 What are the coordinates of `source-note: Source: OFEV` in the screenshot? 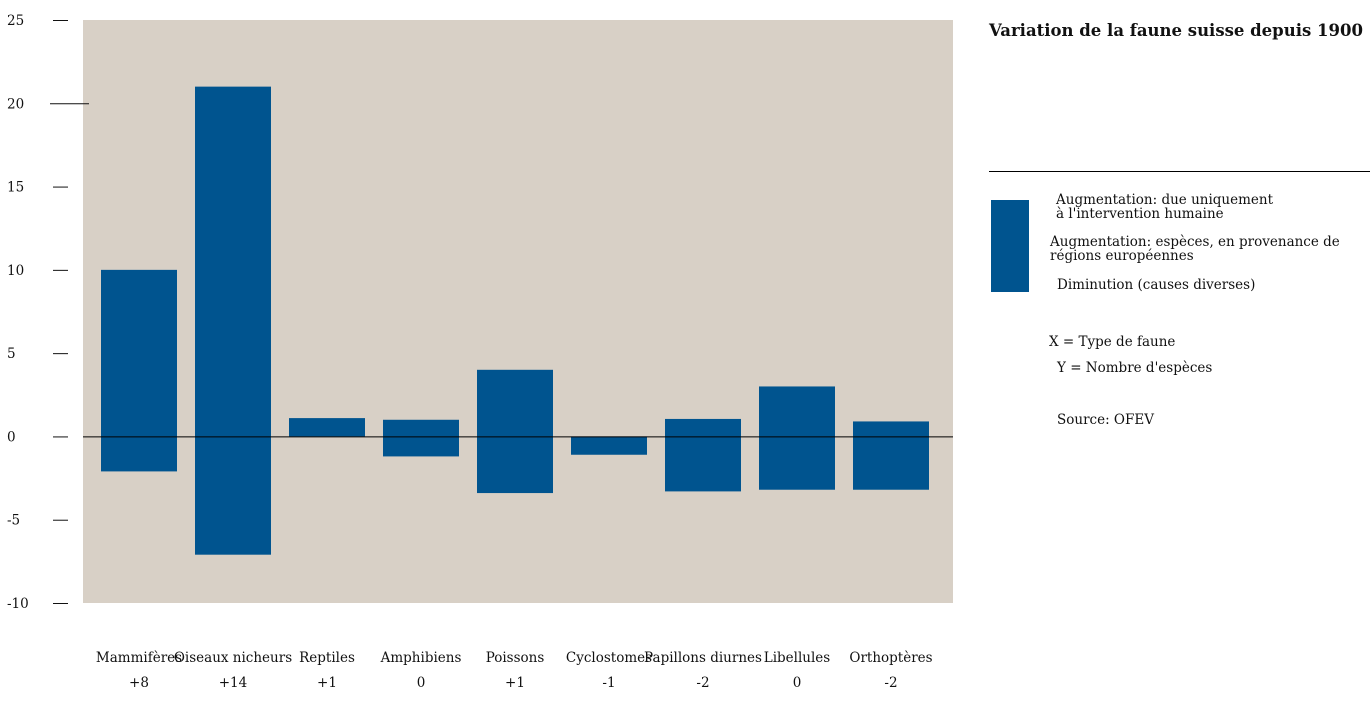 It's located at (1105, 420).